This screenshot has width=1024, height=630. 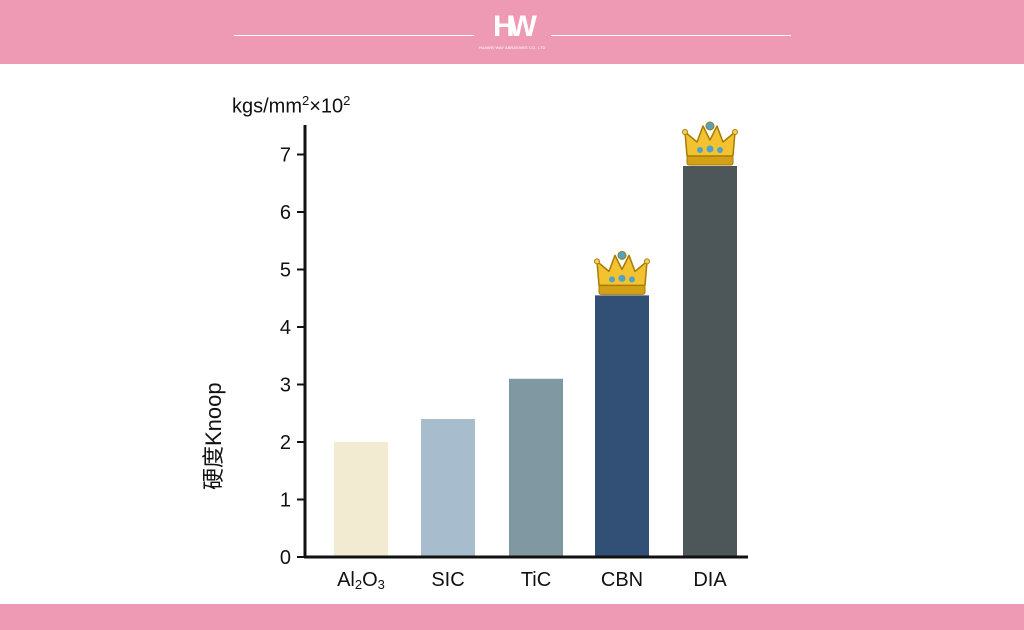 I want to click on y-tick-label: 5, so click(x=285, y=271).